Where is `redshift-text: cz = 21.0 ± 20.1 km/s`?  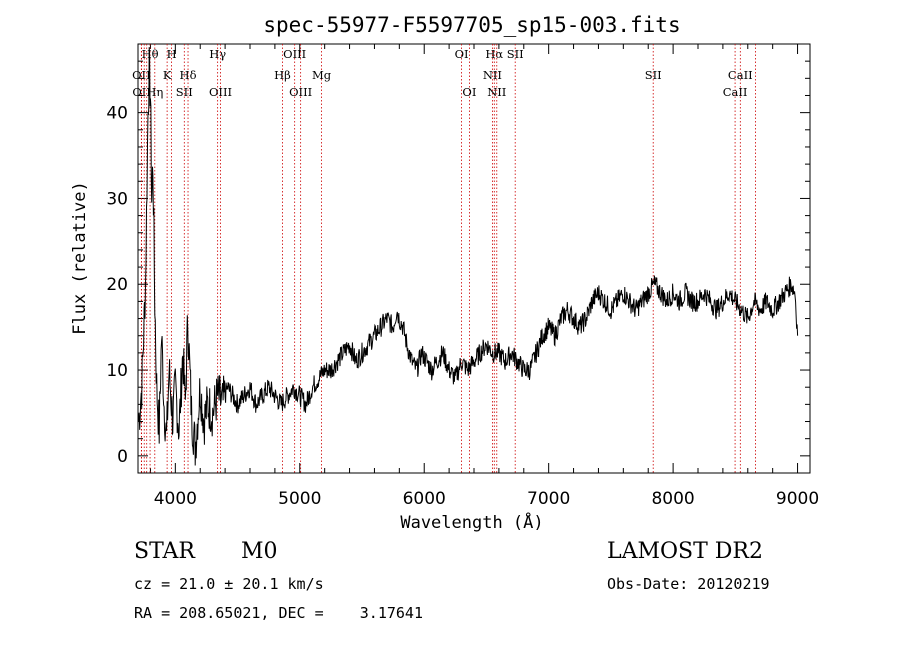
redshift-text: cz = 21.0 ± 20.1 km/s is located at coordinates (229, 584).